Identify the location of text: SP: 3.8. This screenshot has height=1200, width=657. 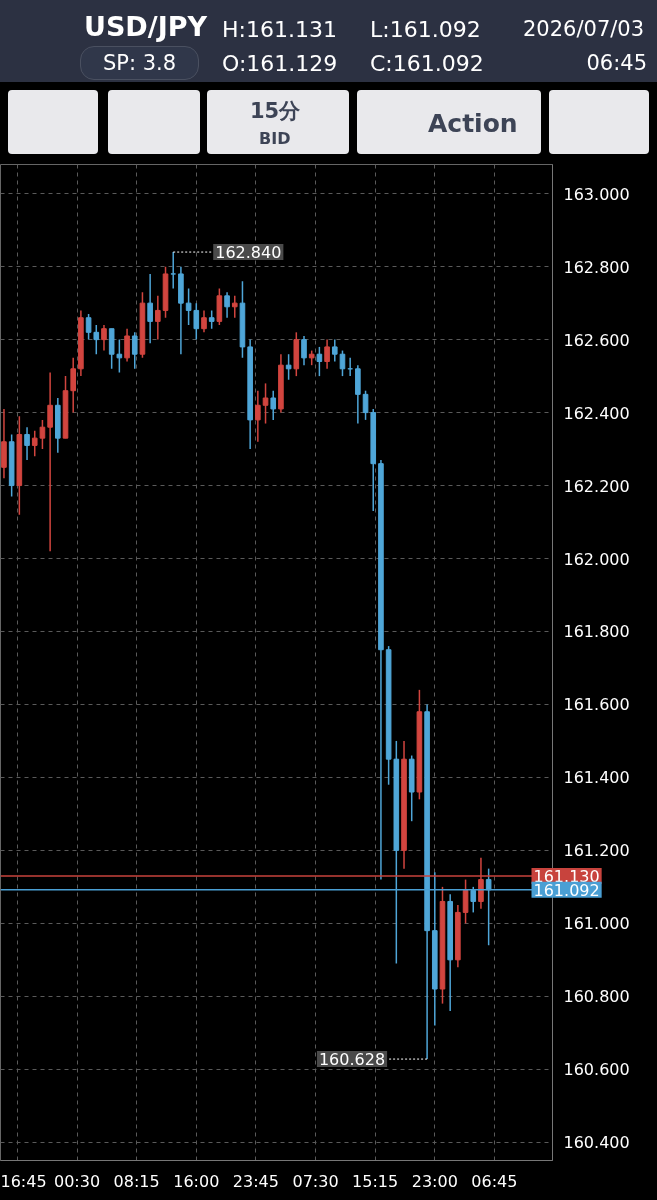
(140, 63).